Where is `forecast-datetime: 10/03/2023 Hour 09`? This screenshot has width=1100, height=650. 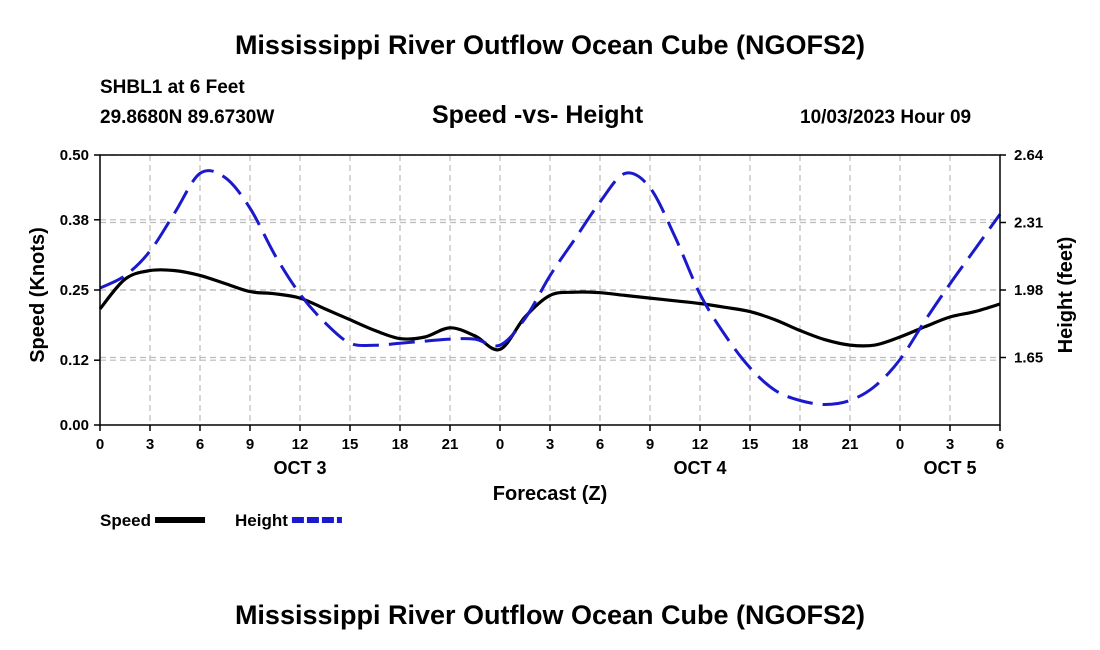 forecast-datetime: 10/03/2023 Hour 09 is located at coordinates (886, 117).